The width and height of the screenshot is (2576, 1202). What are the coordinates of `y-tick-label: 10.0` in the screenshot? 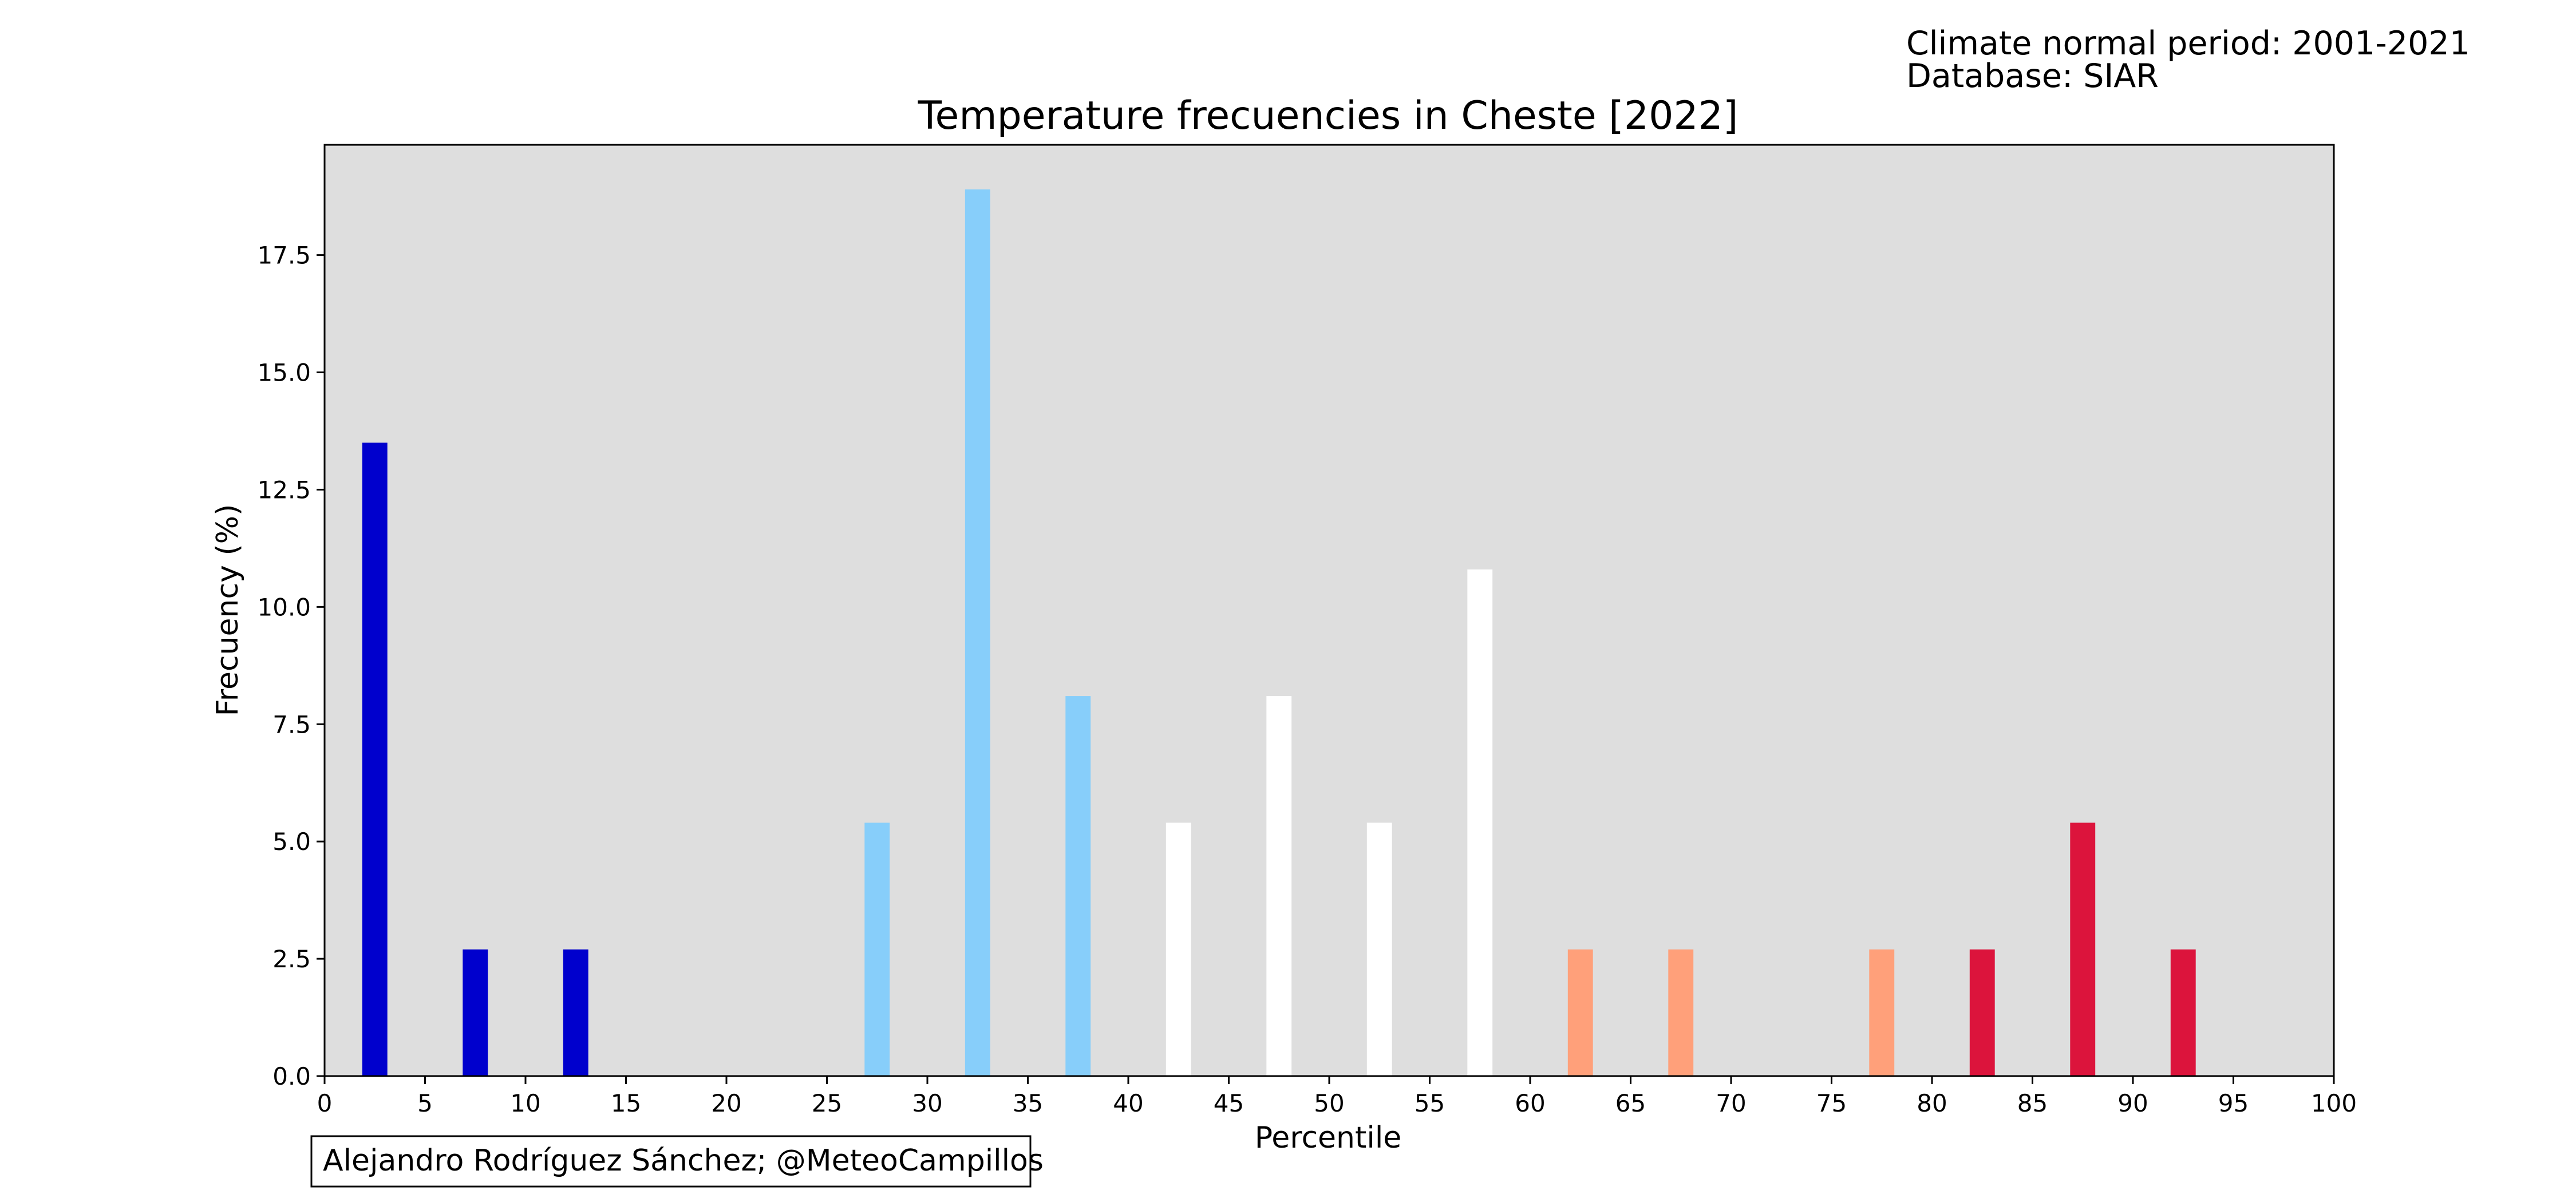 It's located at (284, 607).